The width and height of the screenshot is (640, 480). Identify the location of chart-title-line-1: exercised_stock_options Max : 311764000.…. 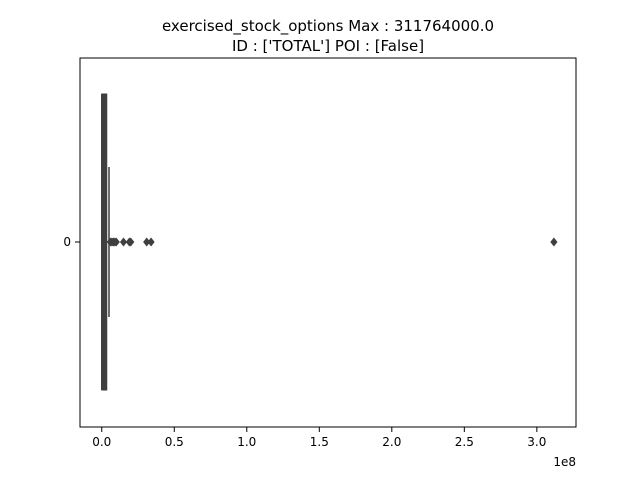
(328, 26).